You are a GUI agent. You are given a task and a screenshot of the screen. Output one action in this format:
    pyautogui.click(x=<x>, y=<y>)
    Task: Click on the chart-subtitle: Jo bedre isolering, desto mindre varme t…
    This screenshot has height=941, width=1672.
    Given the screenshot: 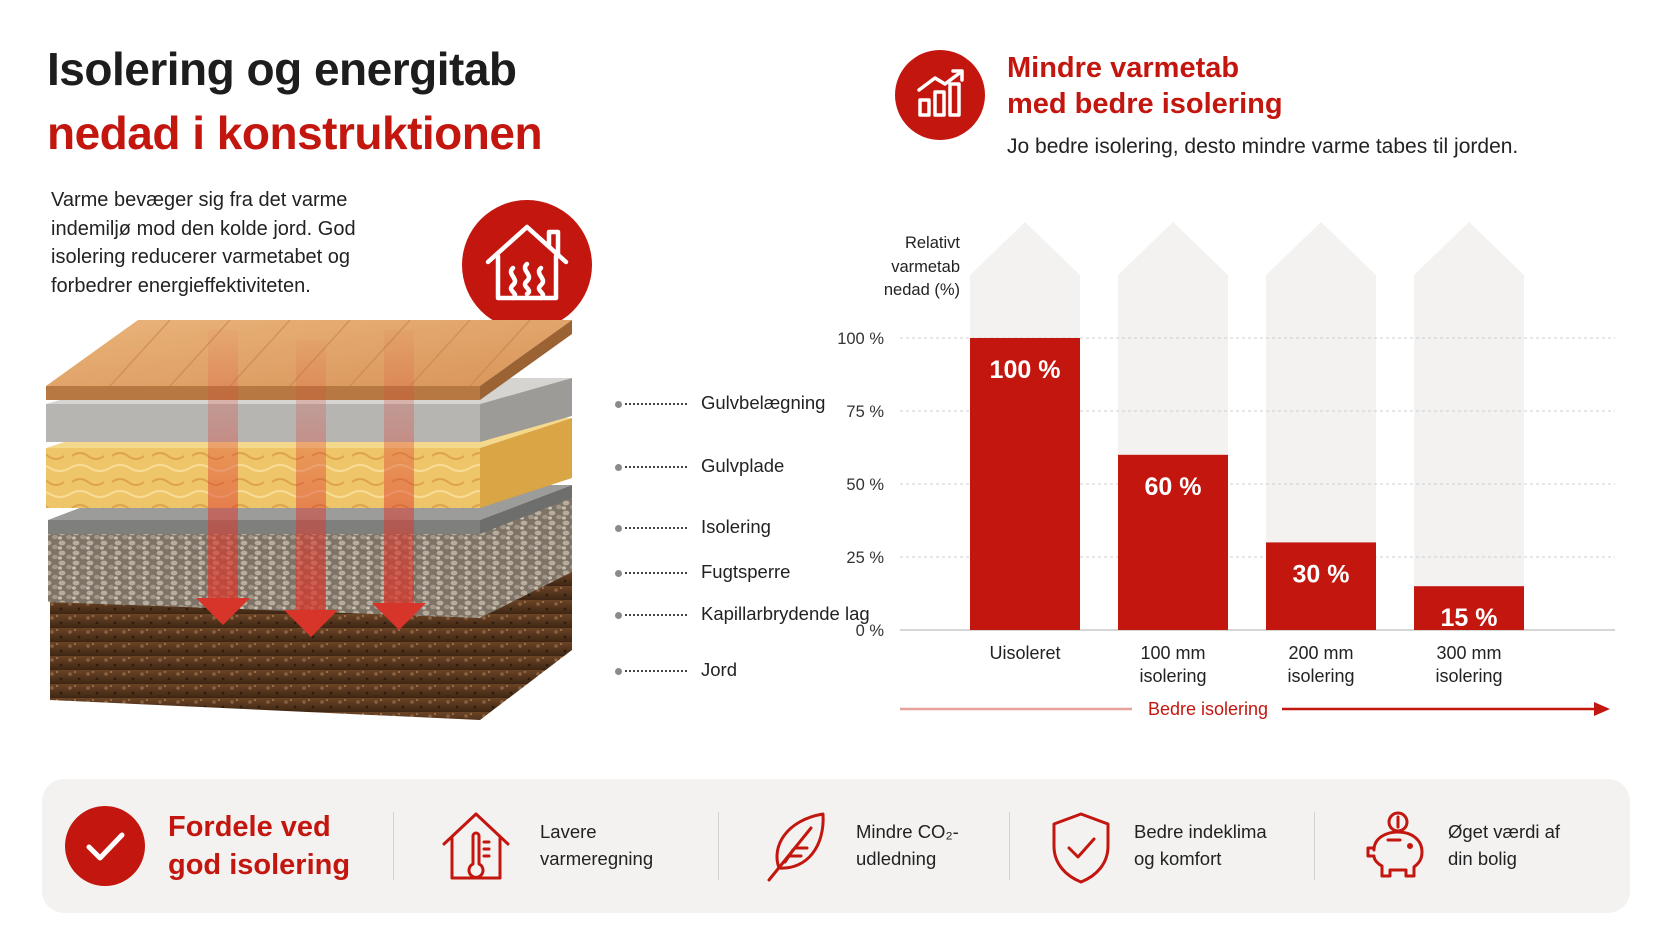 What is the action you would take?
    pyautogui.click(x=1263, y=146)
    